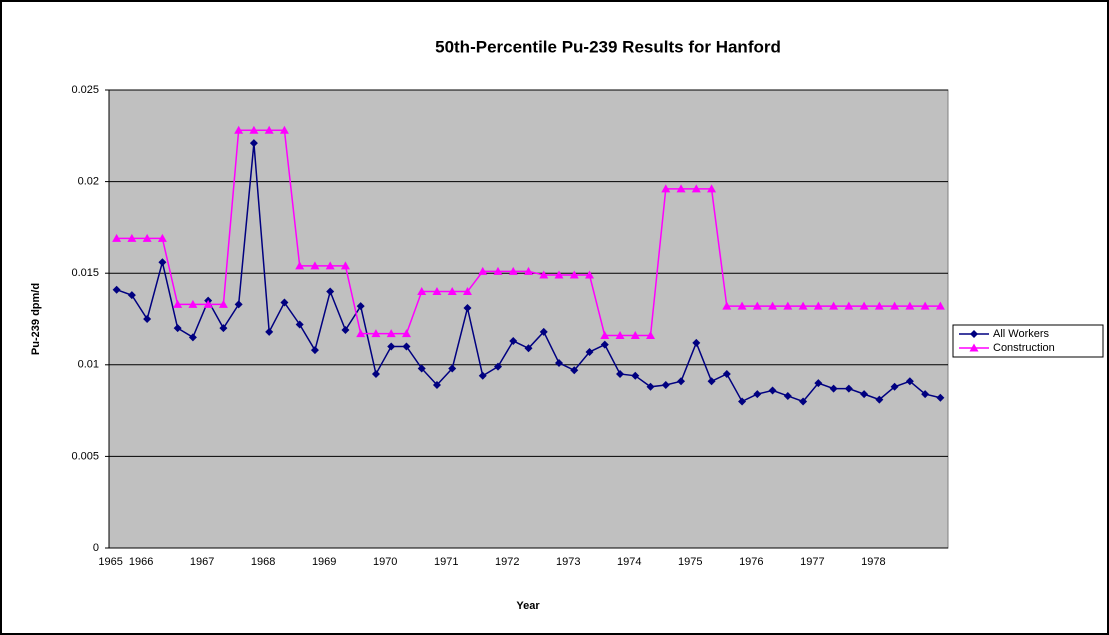  I want to click on x-tick-label: 1969, so click(324, 562).